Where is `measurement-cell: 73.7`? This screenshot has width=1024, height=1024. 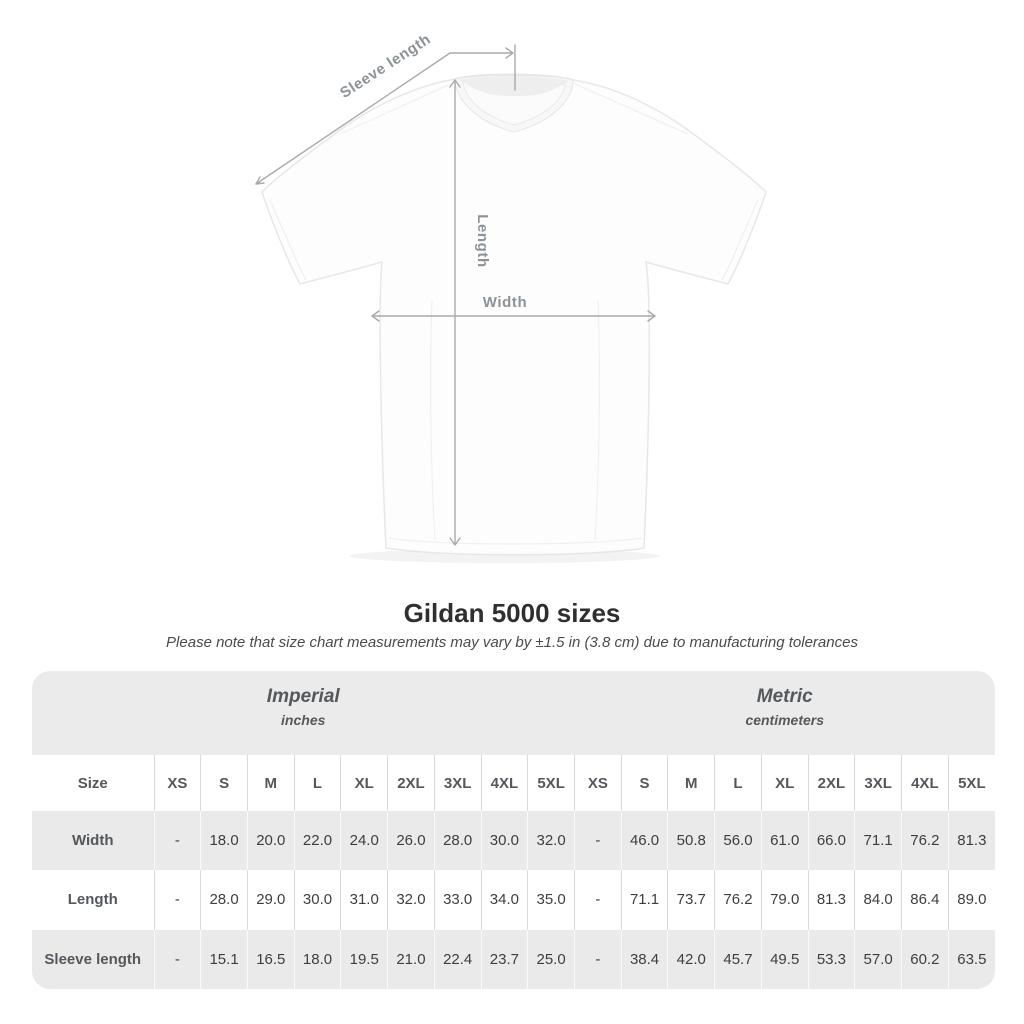 measurement-cell: 73.7 is located at coordinates (691, 900).